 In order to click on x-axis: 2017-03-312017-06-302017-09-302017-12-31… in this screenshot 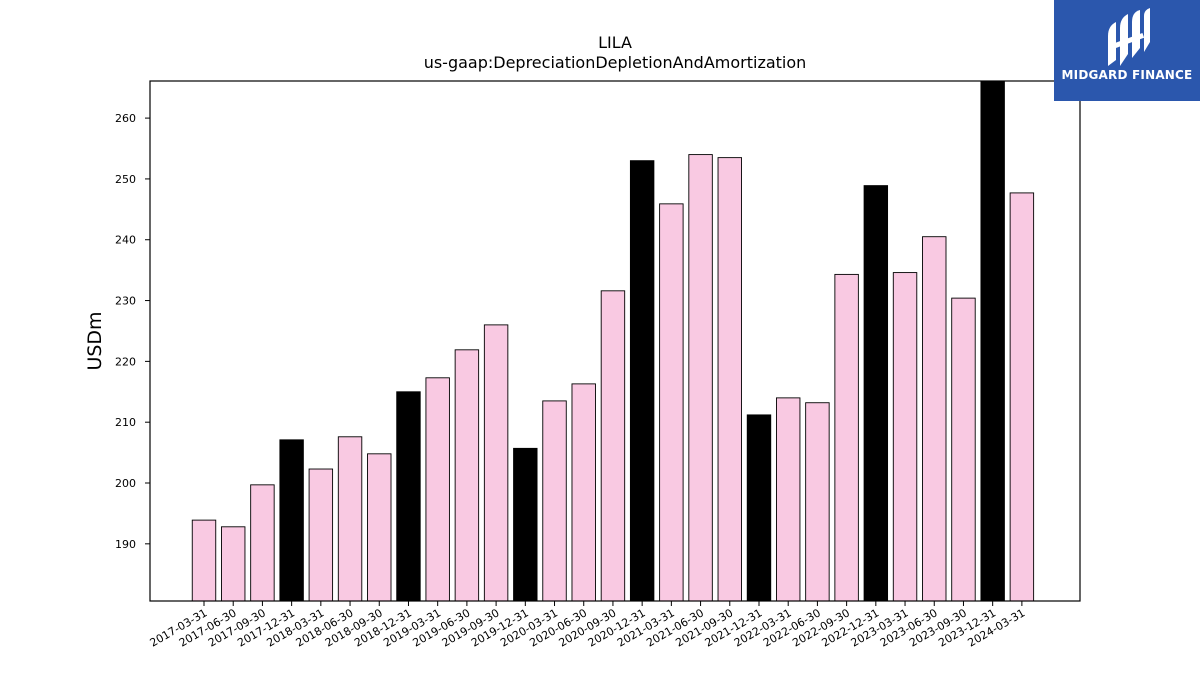, I will do `click(587, 625)`.